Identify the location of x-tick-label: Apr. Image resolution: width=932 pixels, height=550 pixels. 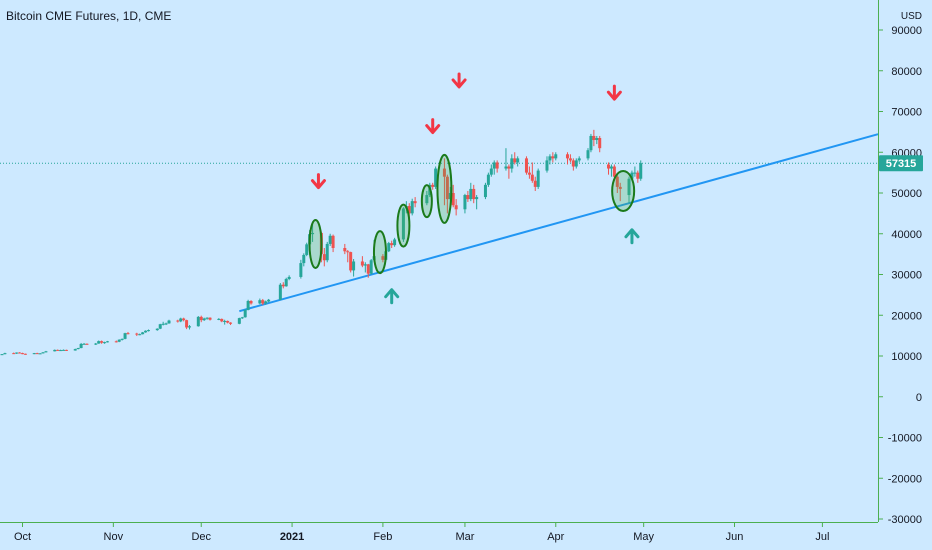
(555, 537).